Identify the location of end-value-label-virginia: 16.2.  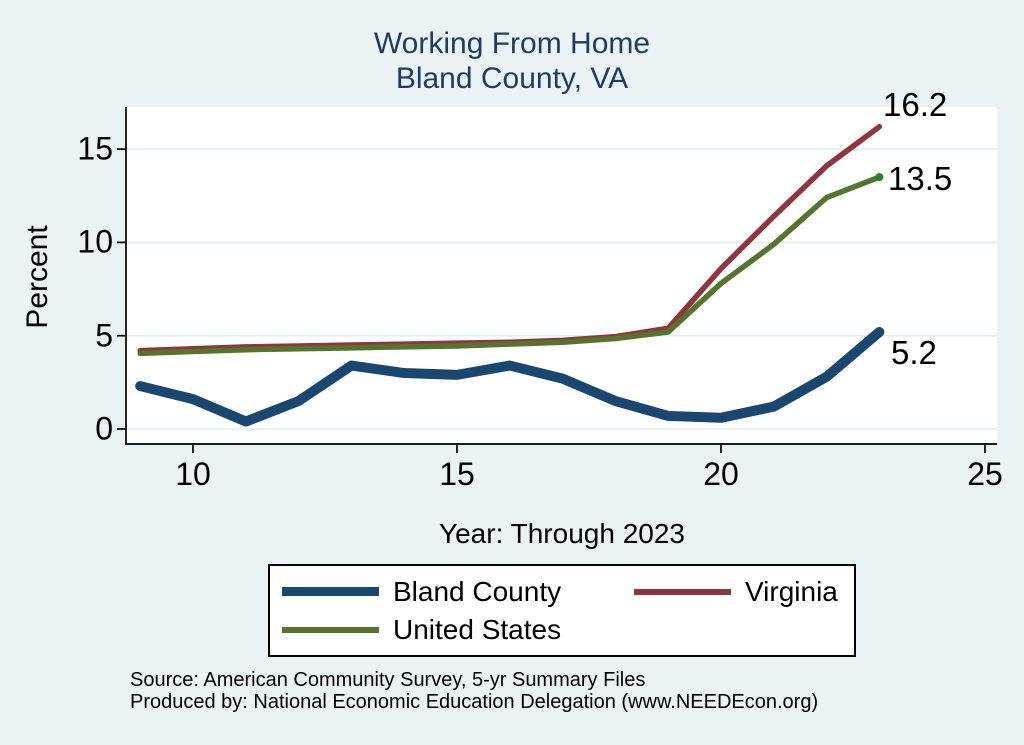
(915, 104).